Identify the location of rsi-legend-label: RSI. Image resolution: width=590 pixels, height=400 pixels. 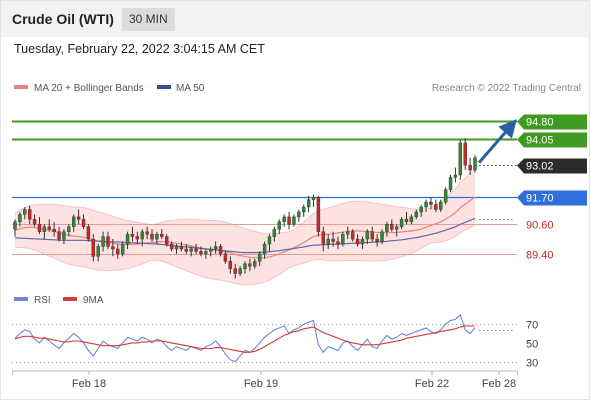
(42, 300).